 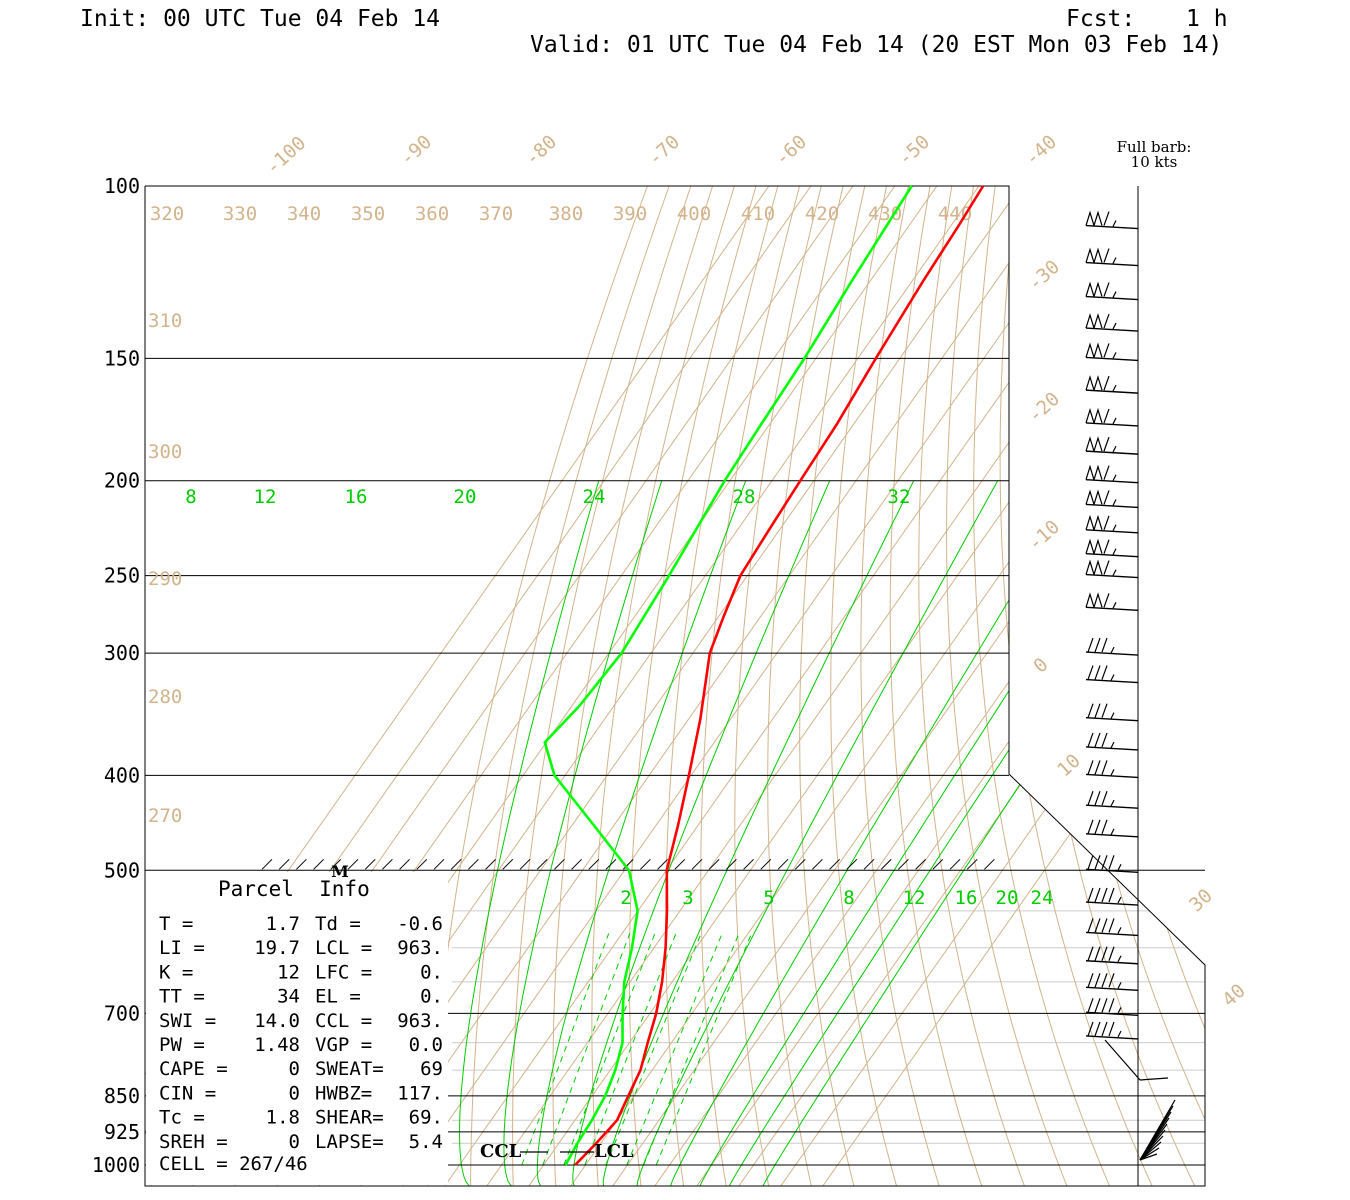 I want to click on theta-label-left: 310, so click(x=165, y=321).